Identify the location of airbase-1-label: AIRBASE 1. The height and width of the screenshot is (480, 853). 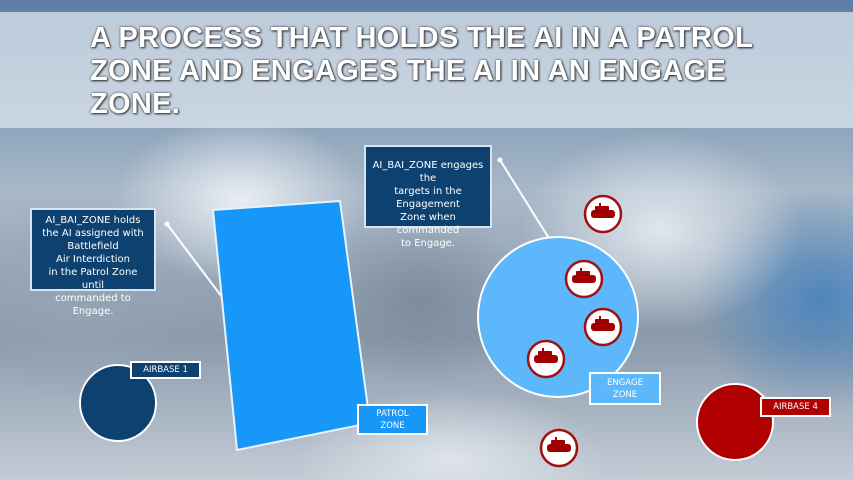
(165, 370).